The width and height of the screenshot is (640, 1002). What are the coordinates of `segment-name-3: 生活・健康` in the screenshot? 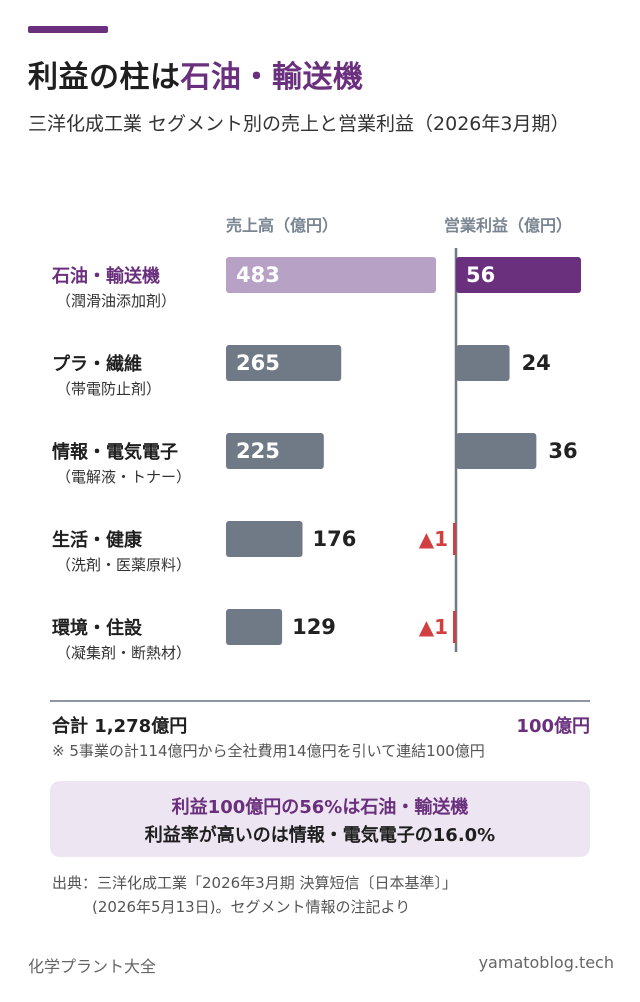 It's located at (97, 540).